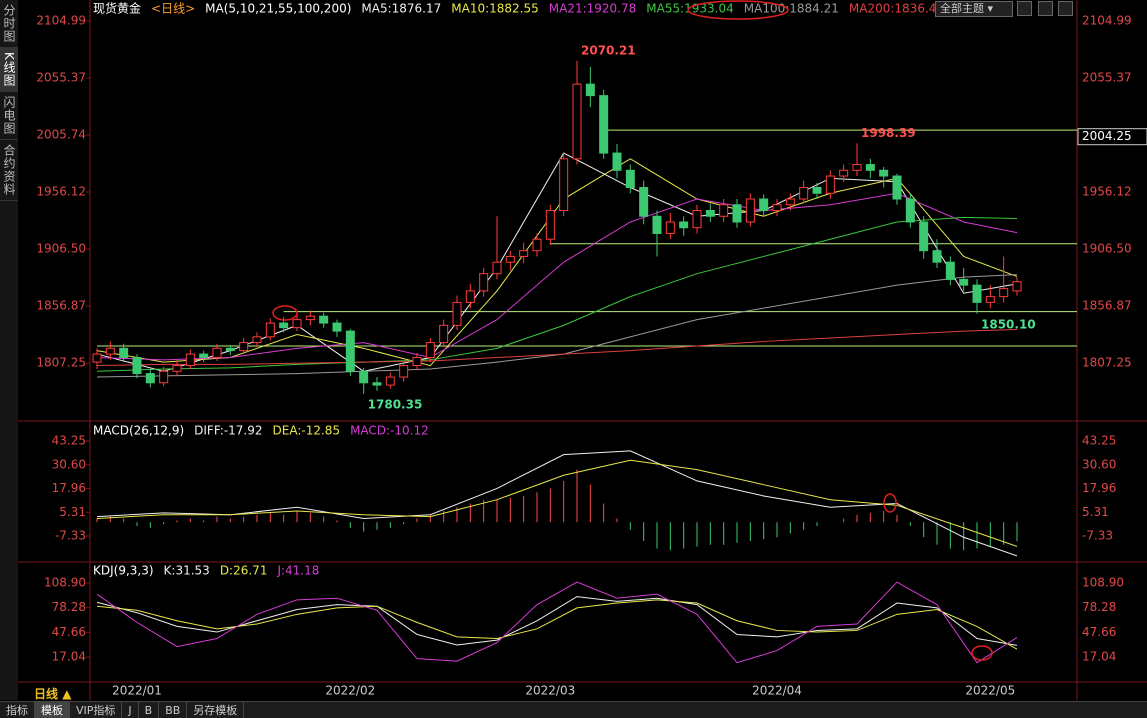 The width and height of the screenshot is (1147, 718). Describe the element at coordinates (1107, 77) in the screenshot. I see `y-tick-label: 2055.37` at that location.